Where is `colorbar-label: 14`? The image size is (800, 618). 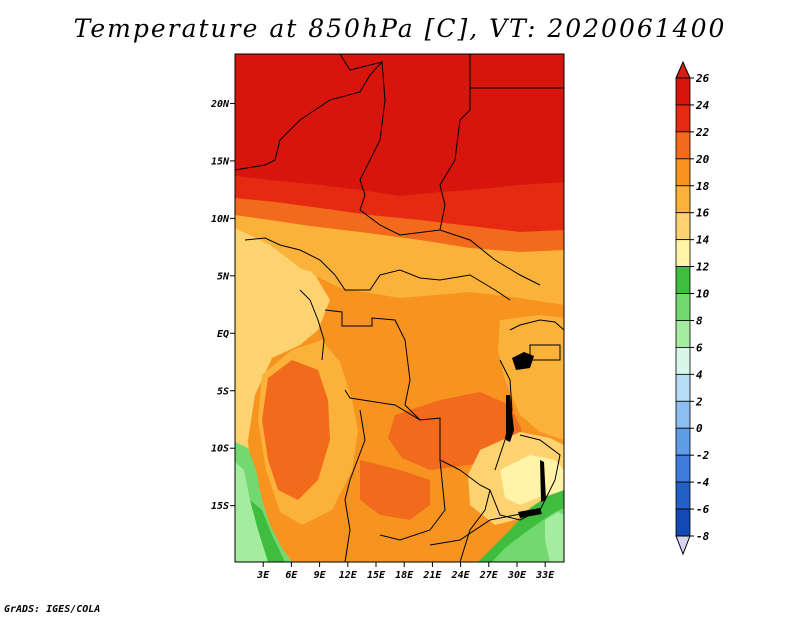 colorbar-label: 14 is located at coordinates (703, 240).